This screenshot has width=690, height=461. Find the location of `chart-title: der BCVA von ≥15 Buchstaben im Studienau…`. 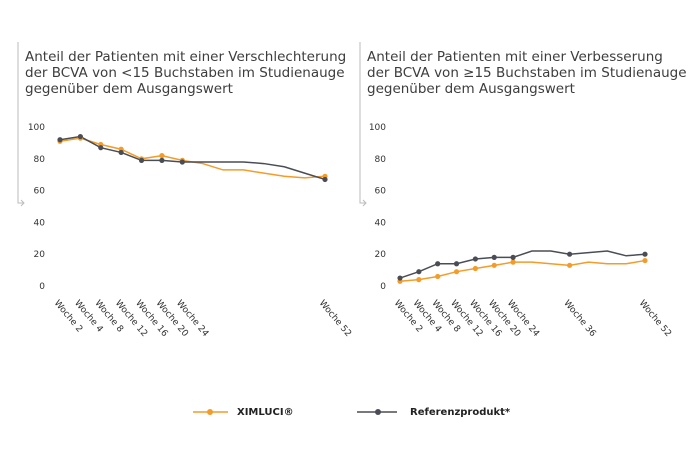

chart-title: der BCVA von ≥15 Buchstaben im Studienau… is located at coordinates (527, 73).